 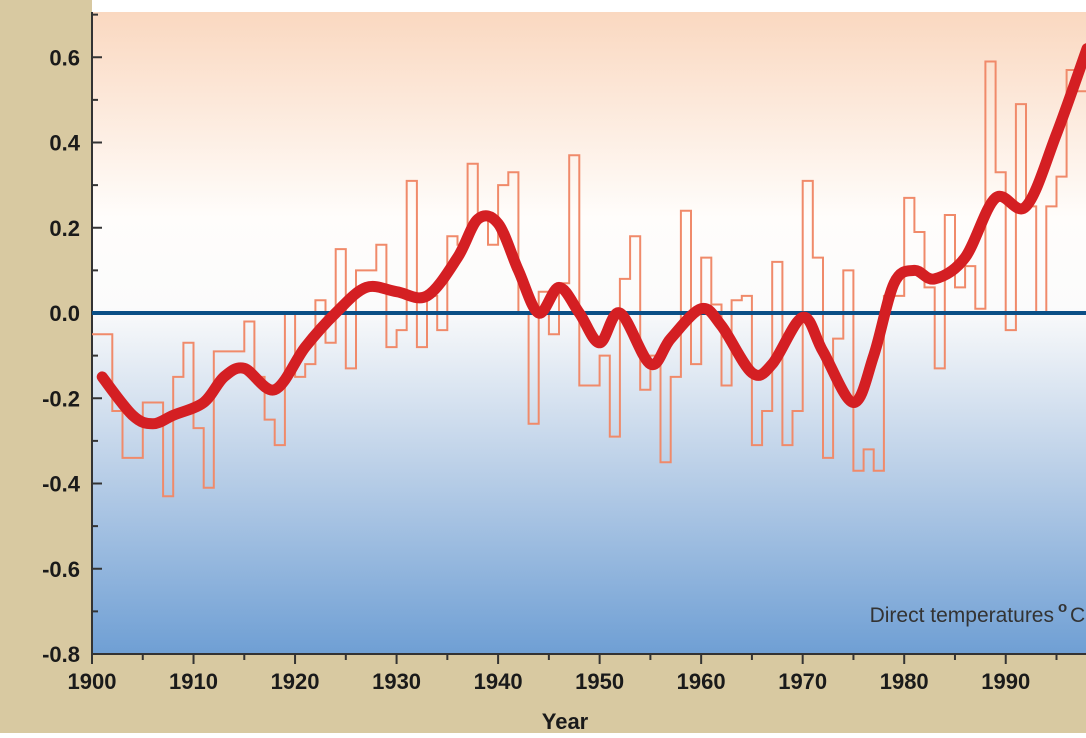 What do you see at coordinates (193, 681) in the screenshot?
I see `x-tick-label: 1910` at bounding box center [193, 681].